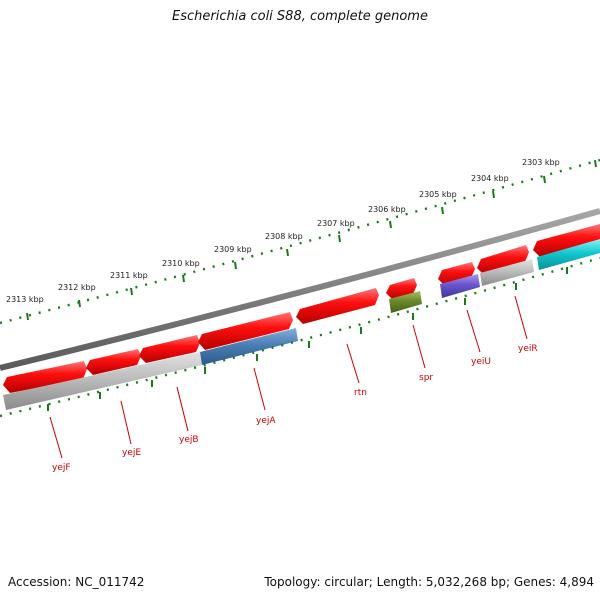 Image resolution: width=600 pixels, height=600 pixels. Describe the element at coordinates (131, 453) in the screenshot. I see `gene-label-yejE: yejE` at that location.